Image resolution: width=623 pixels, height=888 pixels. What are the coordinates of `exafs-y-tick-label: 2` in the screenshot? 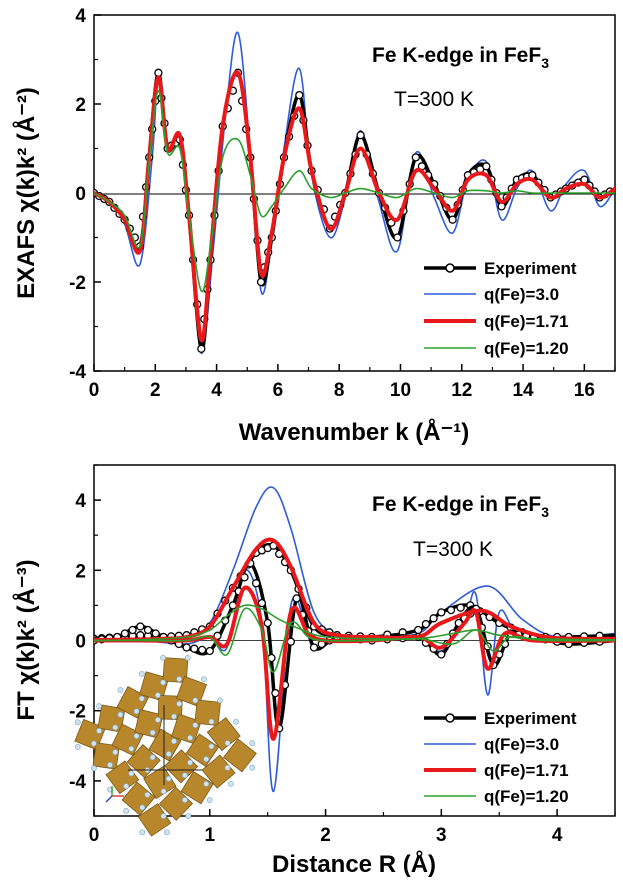 It's located at (80, 105).